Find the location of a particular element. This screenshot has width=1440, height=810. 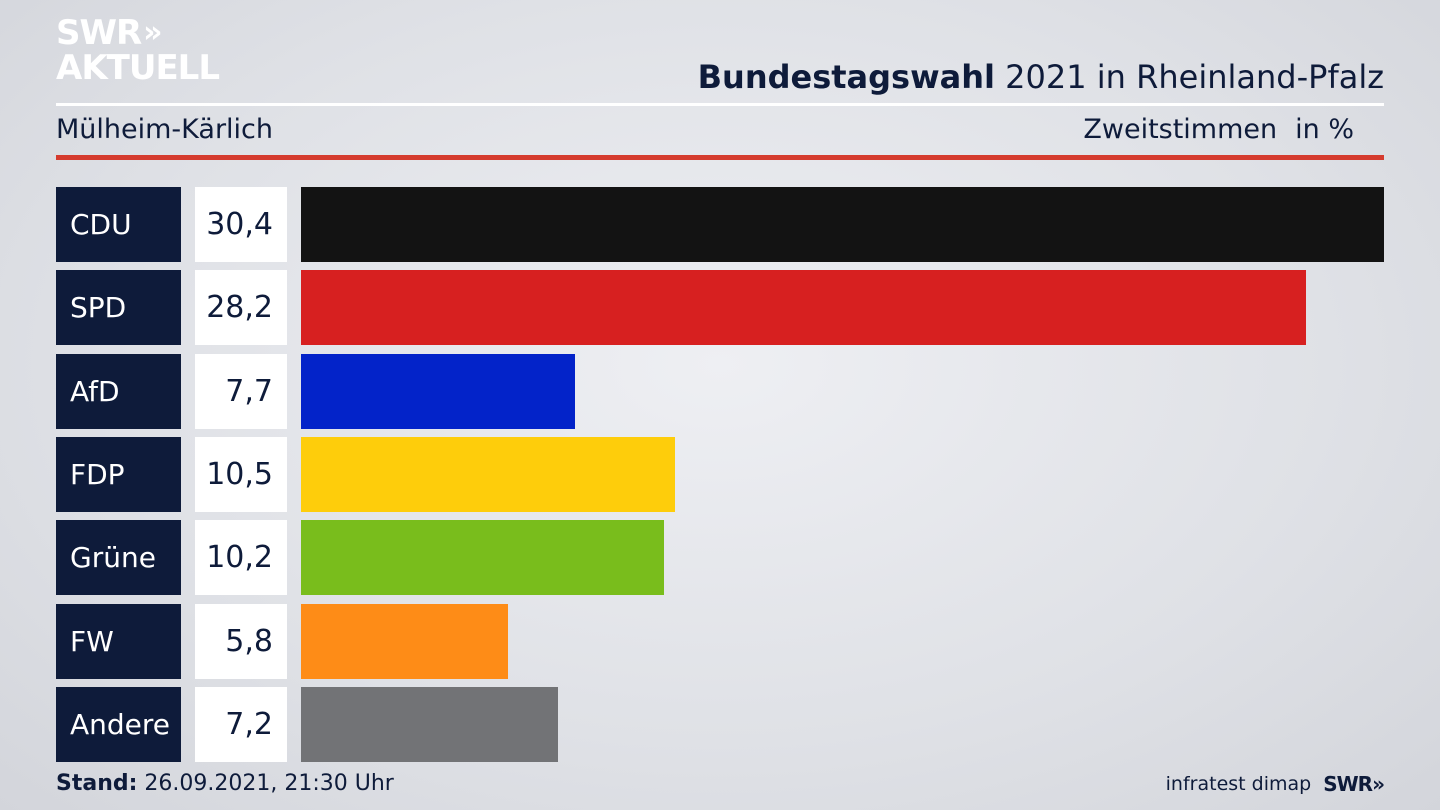

measure-label: Zweitstimmen in % is located at coordinates (1218, 129).